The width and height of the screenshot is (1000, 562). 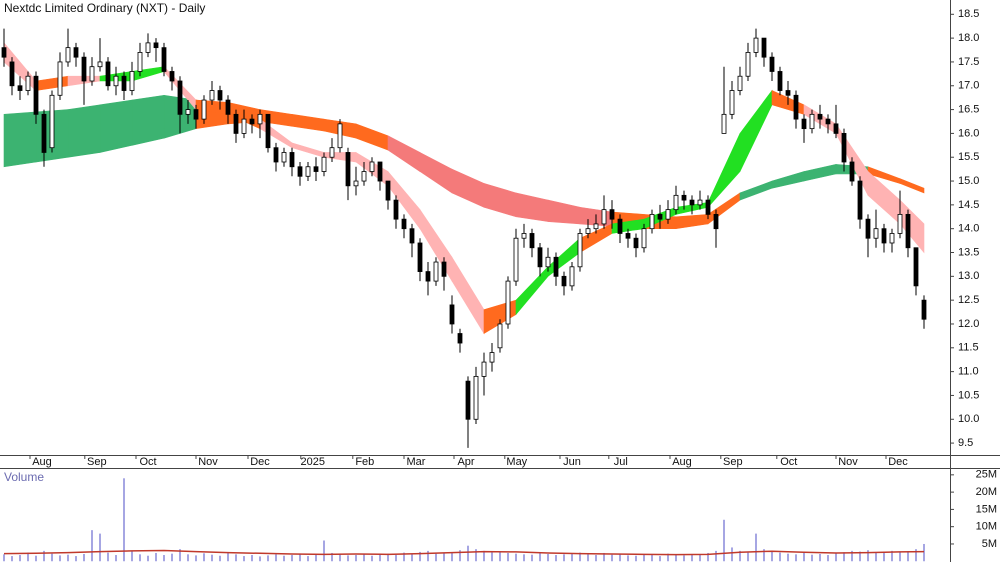 I want to click on y-tick-label: 9.5, so click(x=965, y=443).